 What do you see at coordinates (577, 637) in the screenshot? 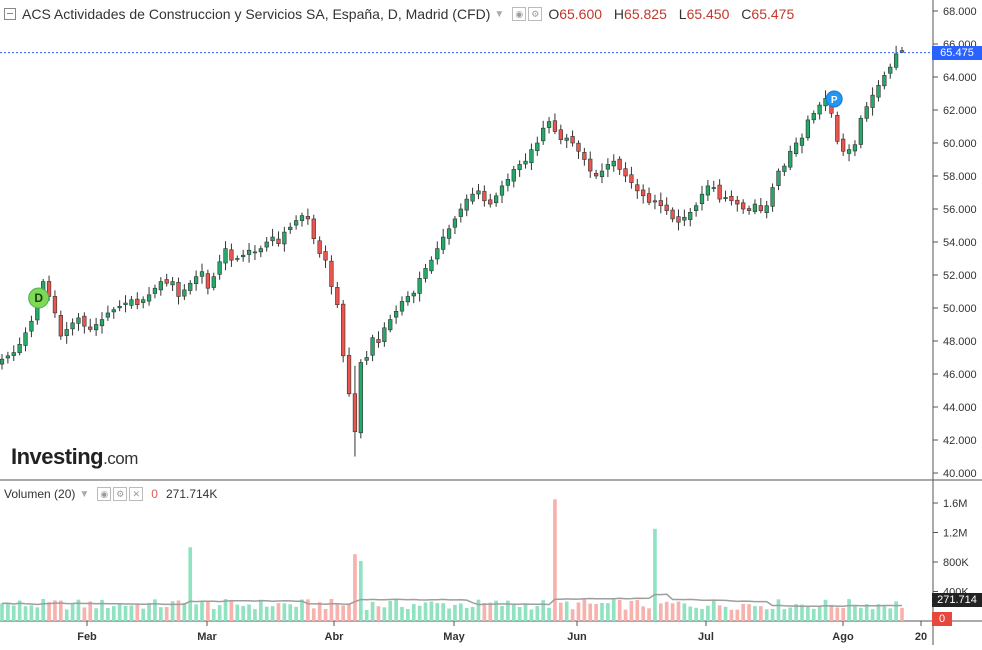
I see `time-tick-label: Jun` at bounding box center [577, 637].